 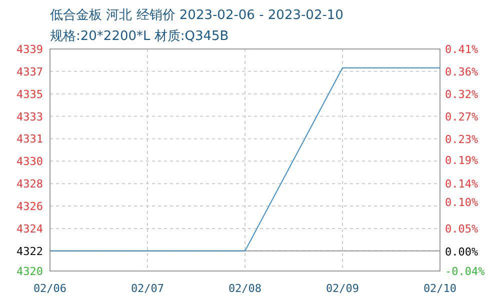 What do you see at coordinates (461, 251) in the screenshot?
I see `y2-tick-label: 0.00%` at bounding box center [461, 251].